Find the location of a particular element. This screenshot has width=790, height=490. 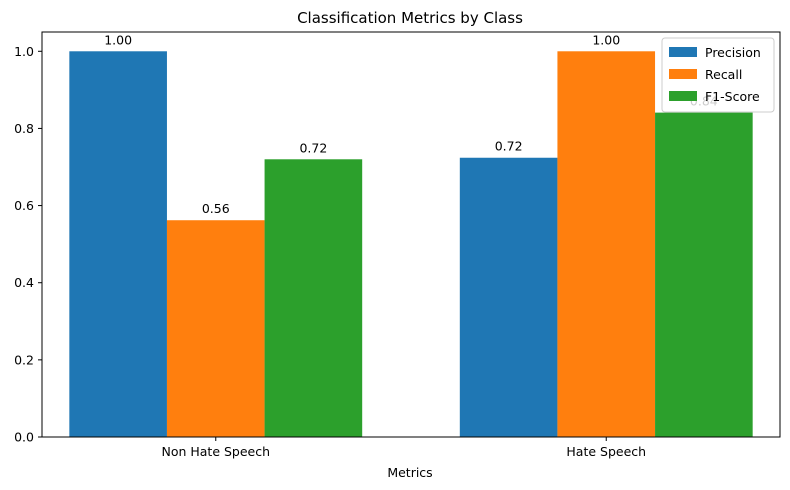

legend-label: F1-Score is located at coordinates (732, 96).